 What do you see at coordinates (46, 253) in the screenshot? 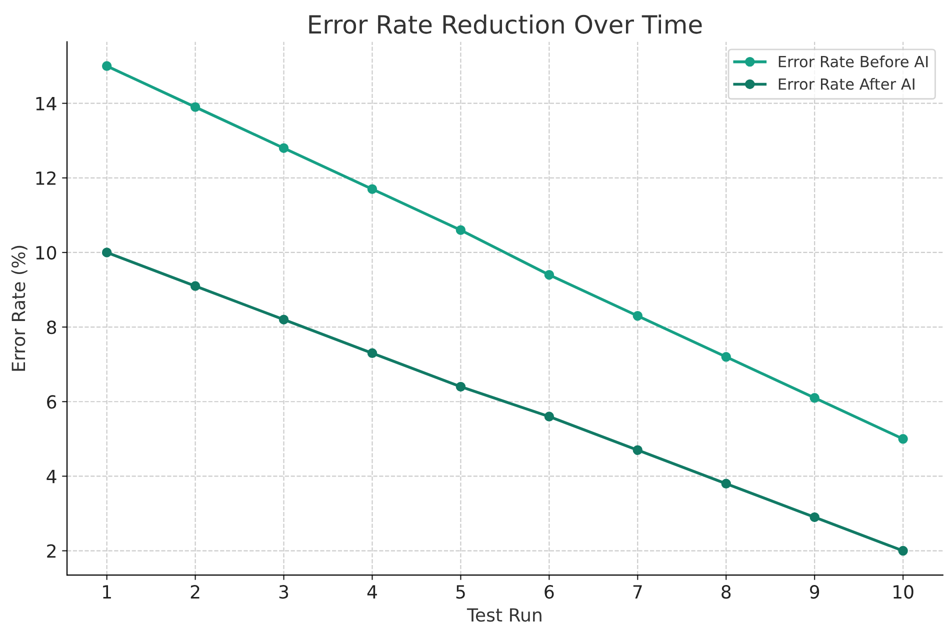
I see `y-tick-label: 10` at bounding box center [46, 253].